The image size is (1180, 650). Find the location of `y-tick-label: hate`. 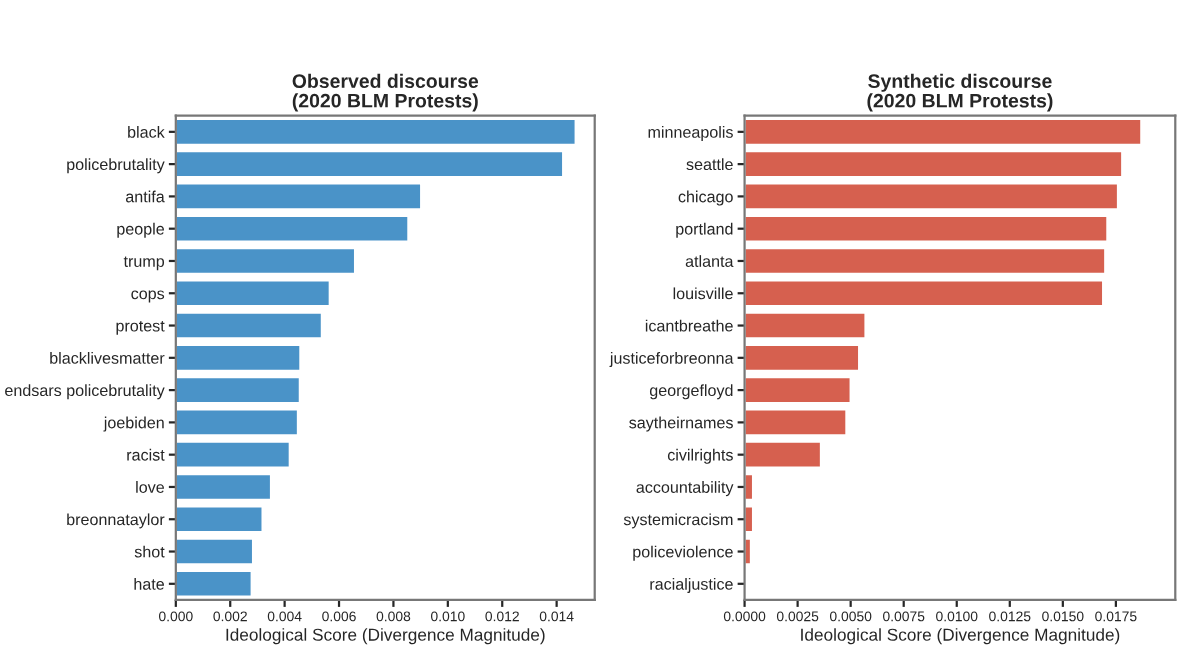

y-tick-label: hate is located at coordinates (149, 583).